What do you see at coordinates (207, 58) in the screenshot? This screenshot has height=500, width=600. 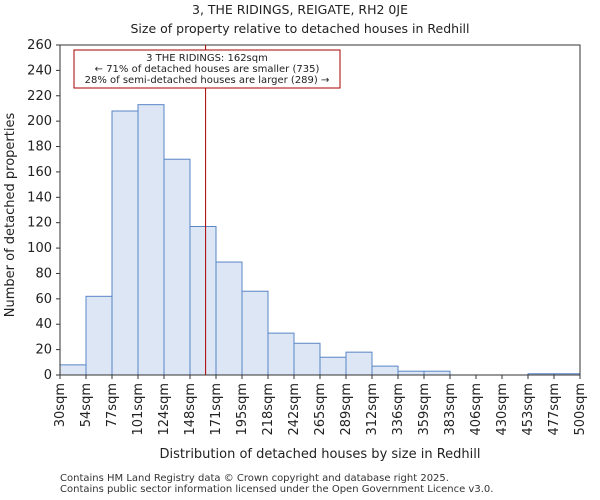 I see `annotation-line-1: 3 THE RIDINGS: 162sqm` at bounding box center [207, 58].